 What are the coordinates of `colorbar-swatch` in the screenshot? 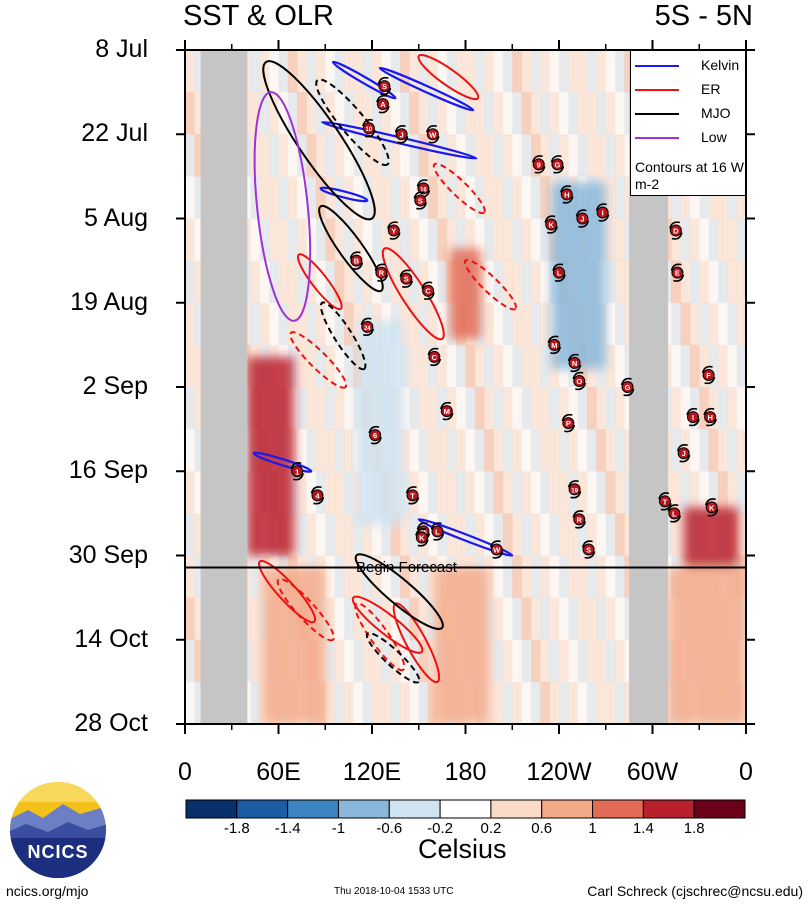 It's located at (313, 809).